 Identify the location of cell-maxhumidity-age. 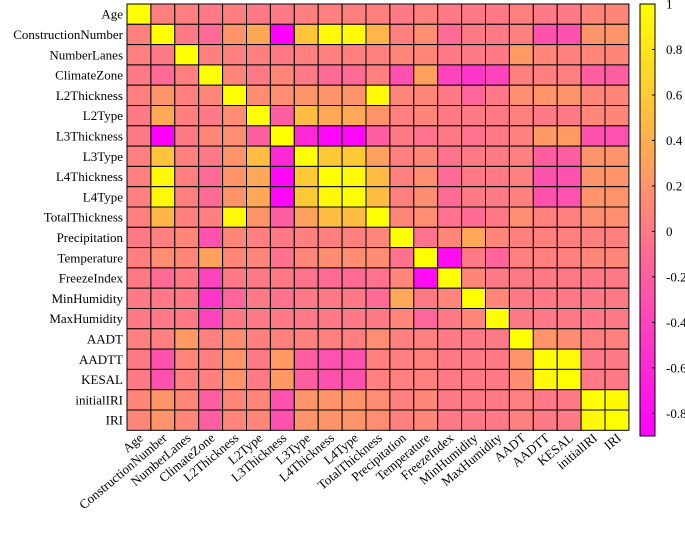
(139, 319).